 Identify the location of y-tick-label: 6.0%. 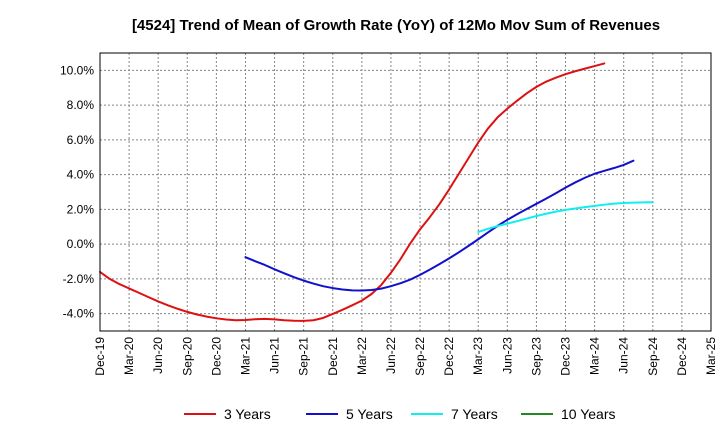
(81, 140).